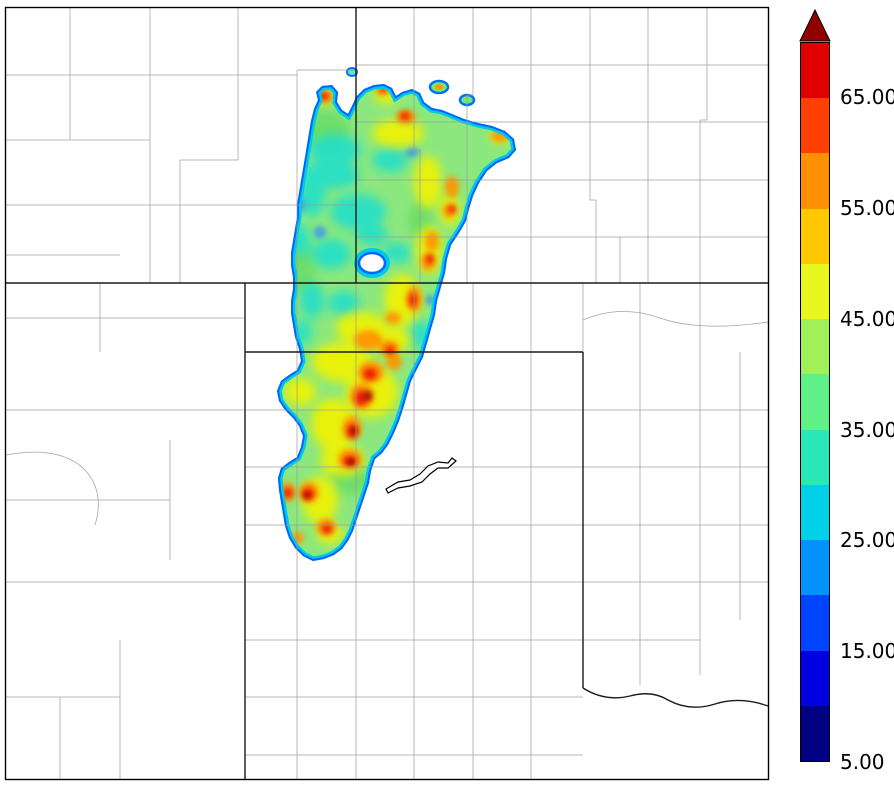 Image resolution: width=894 pixels, height=785 pixels. What do you see at coordinates (867, 651) in the screenshot?
I see `colorbar-tick-label: 15.00` at bounding box center [867, 651].